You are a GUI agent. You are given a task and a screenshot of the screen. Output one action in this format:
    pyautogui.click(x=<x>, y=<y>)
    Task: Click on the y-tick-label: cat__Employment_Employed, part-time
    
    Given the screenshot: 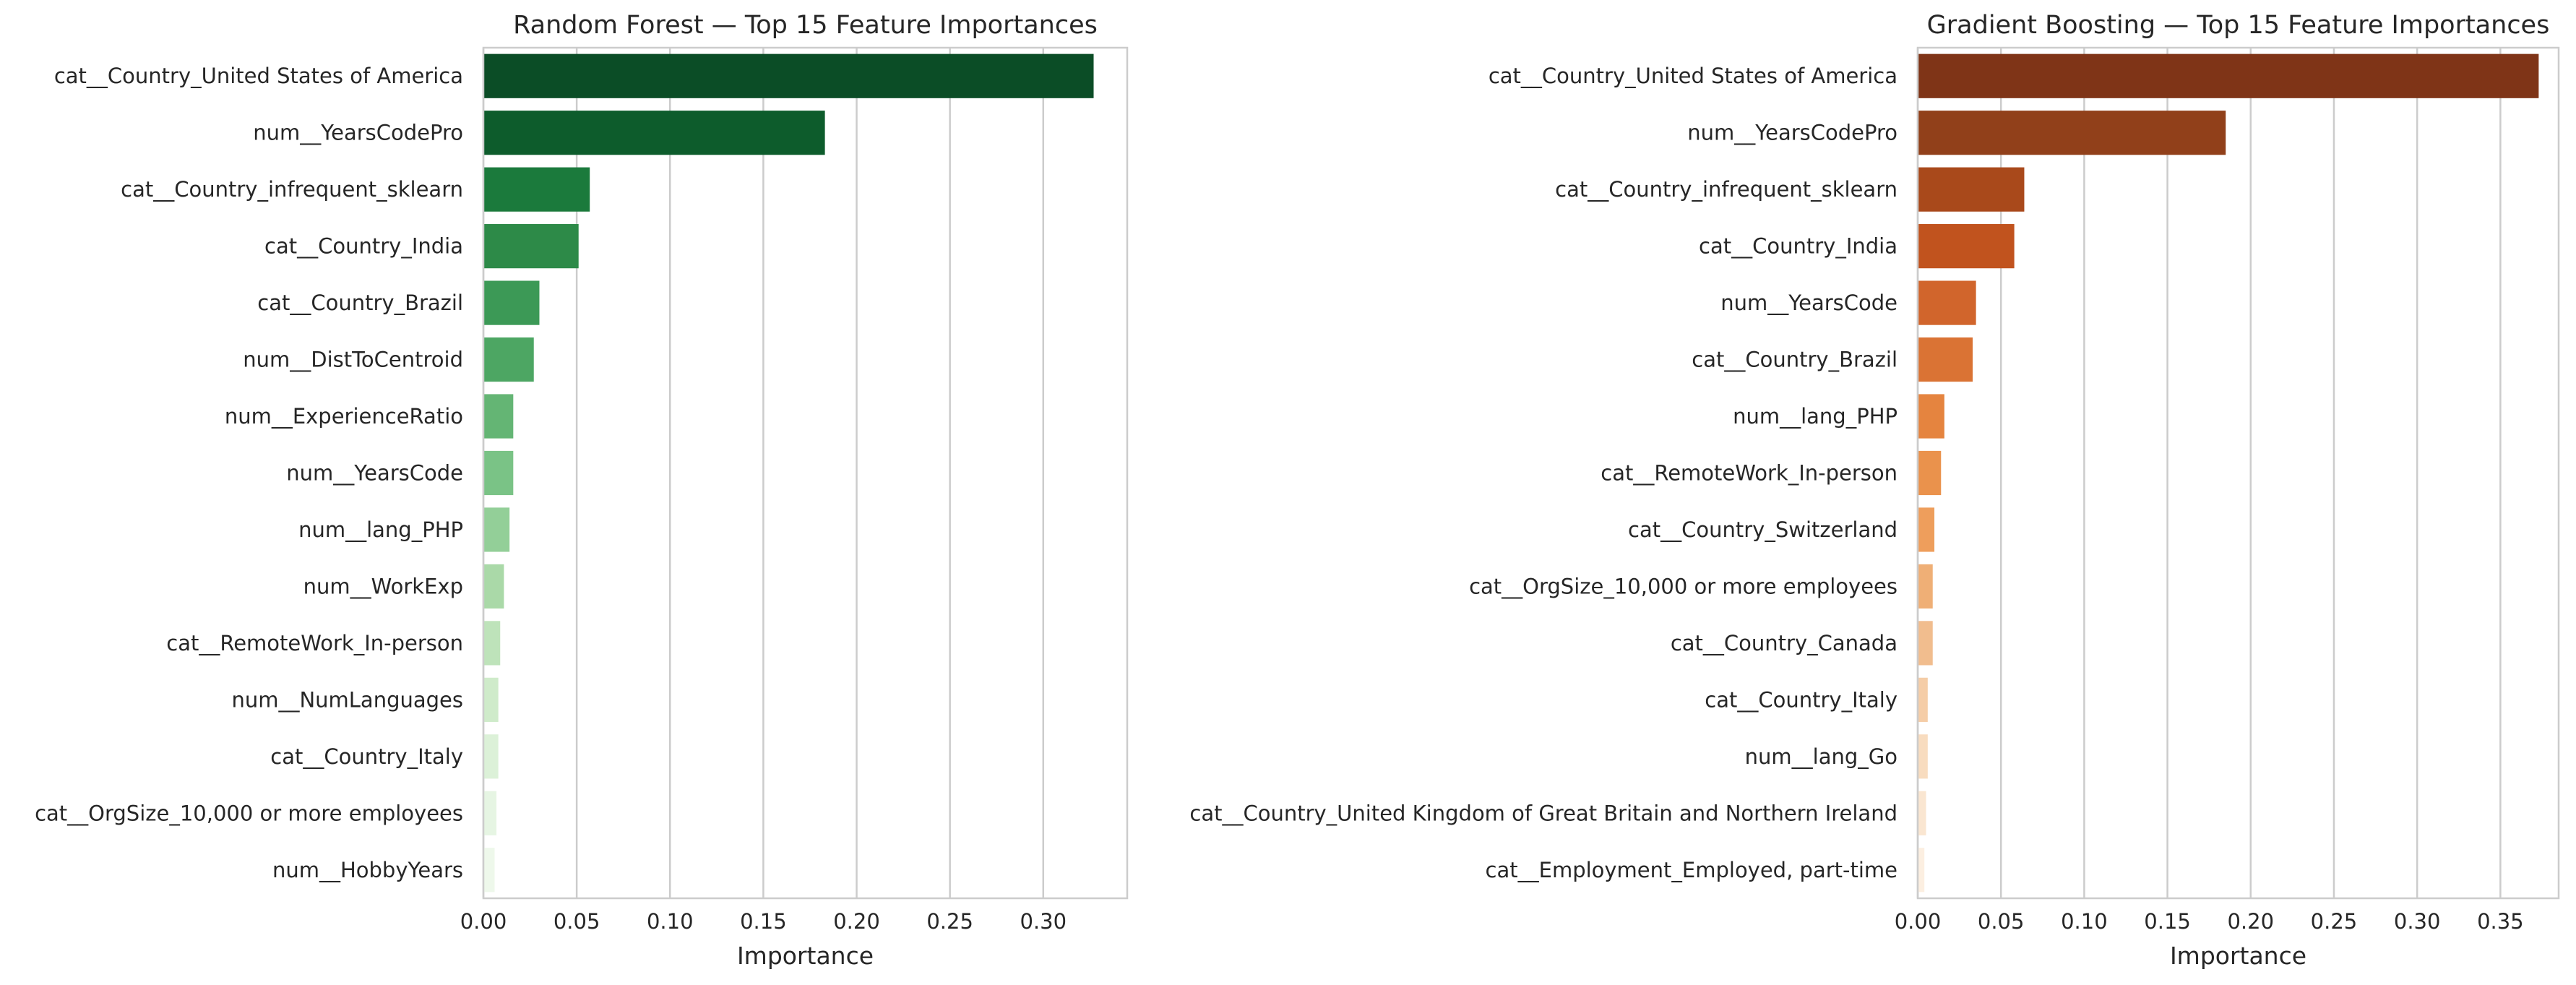 What is the action you would take?
    pyautogui.click(x=1691, y=870)
    